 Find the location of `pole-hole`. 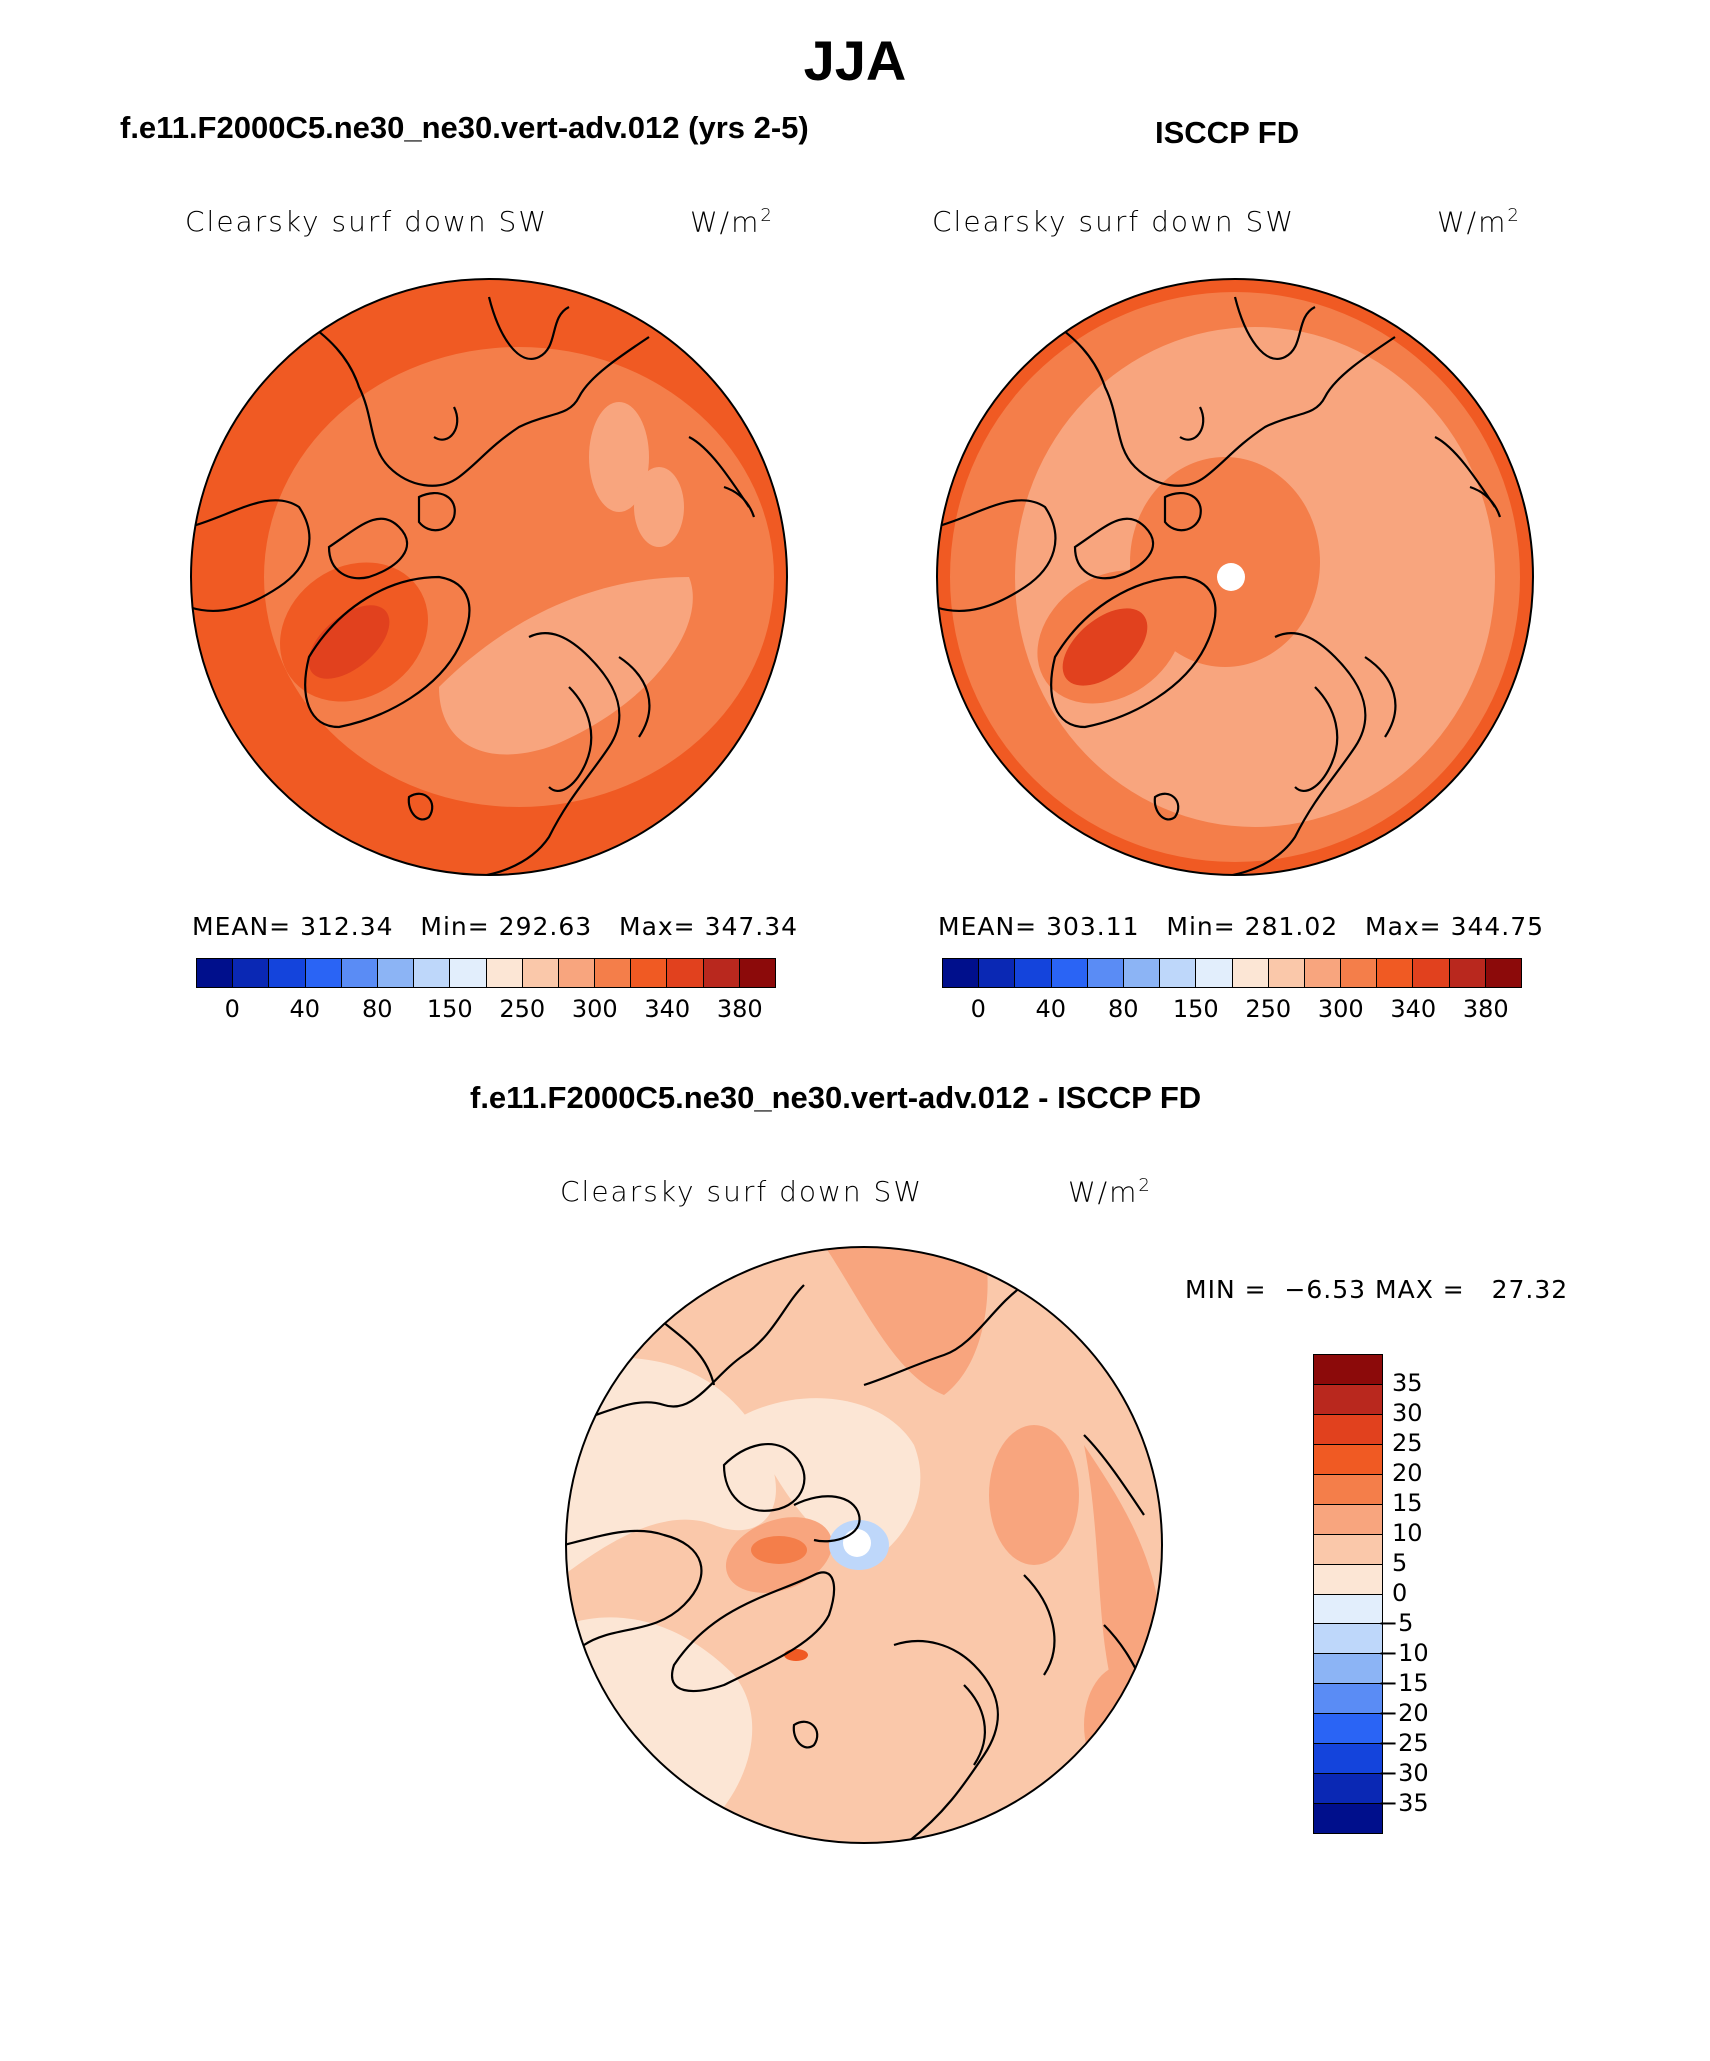

pole-hole is located at coordinates (1231, 577).